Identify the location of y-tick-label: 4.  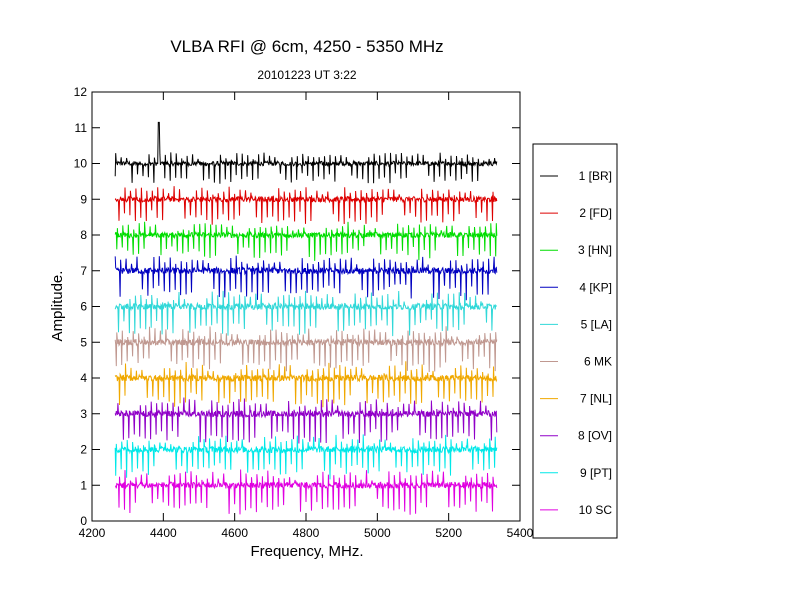
(83, 378).